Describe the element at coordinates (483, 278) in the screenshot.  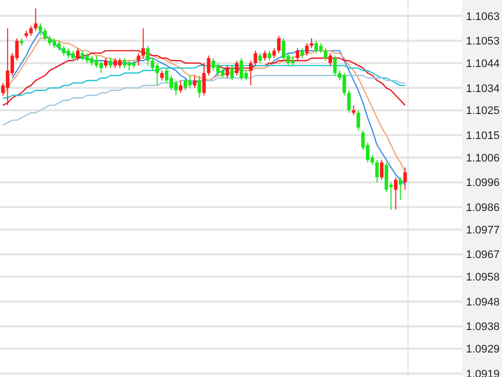
I see `y-tick-label: 1.0958` at that location.